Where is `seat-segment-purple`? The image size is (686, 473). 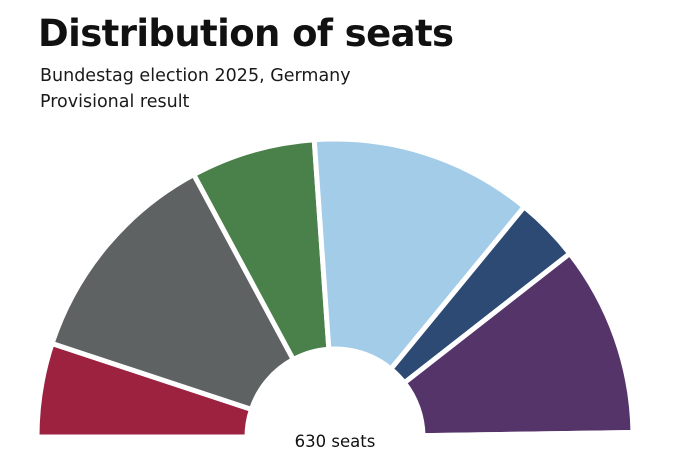
seat-segment-purple is located at coordinates (518, 344).